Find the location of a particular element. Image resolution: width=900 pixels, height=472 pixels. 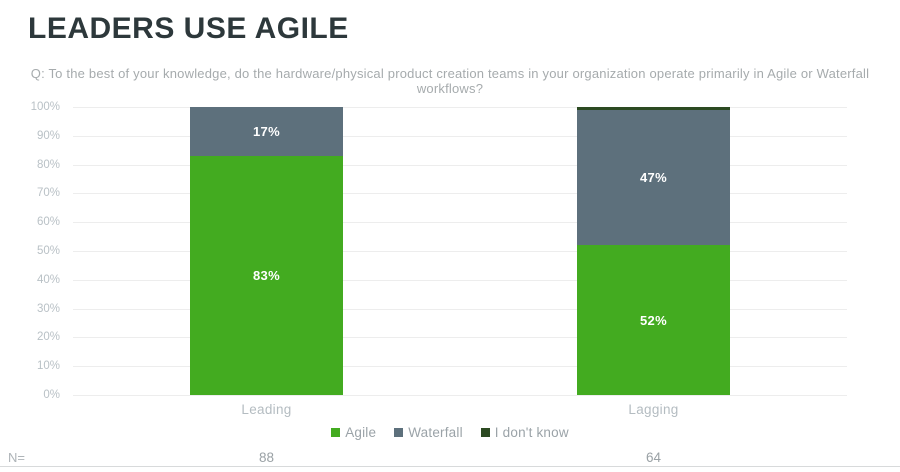

y-tick-label: 10% is located at coordinates (48, 366).